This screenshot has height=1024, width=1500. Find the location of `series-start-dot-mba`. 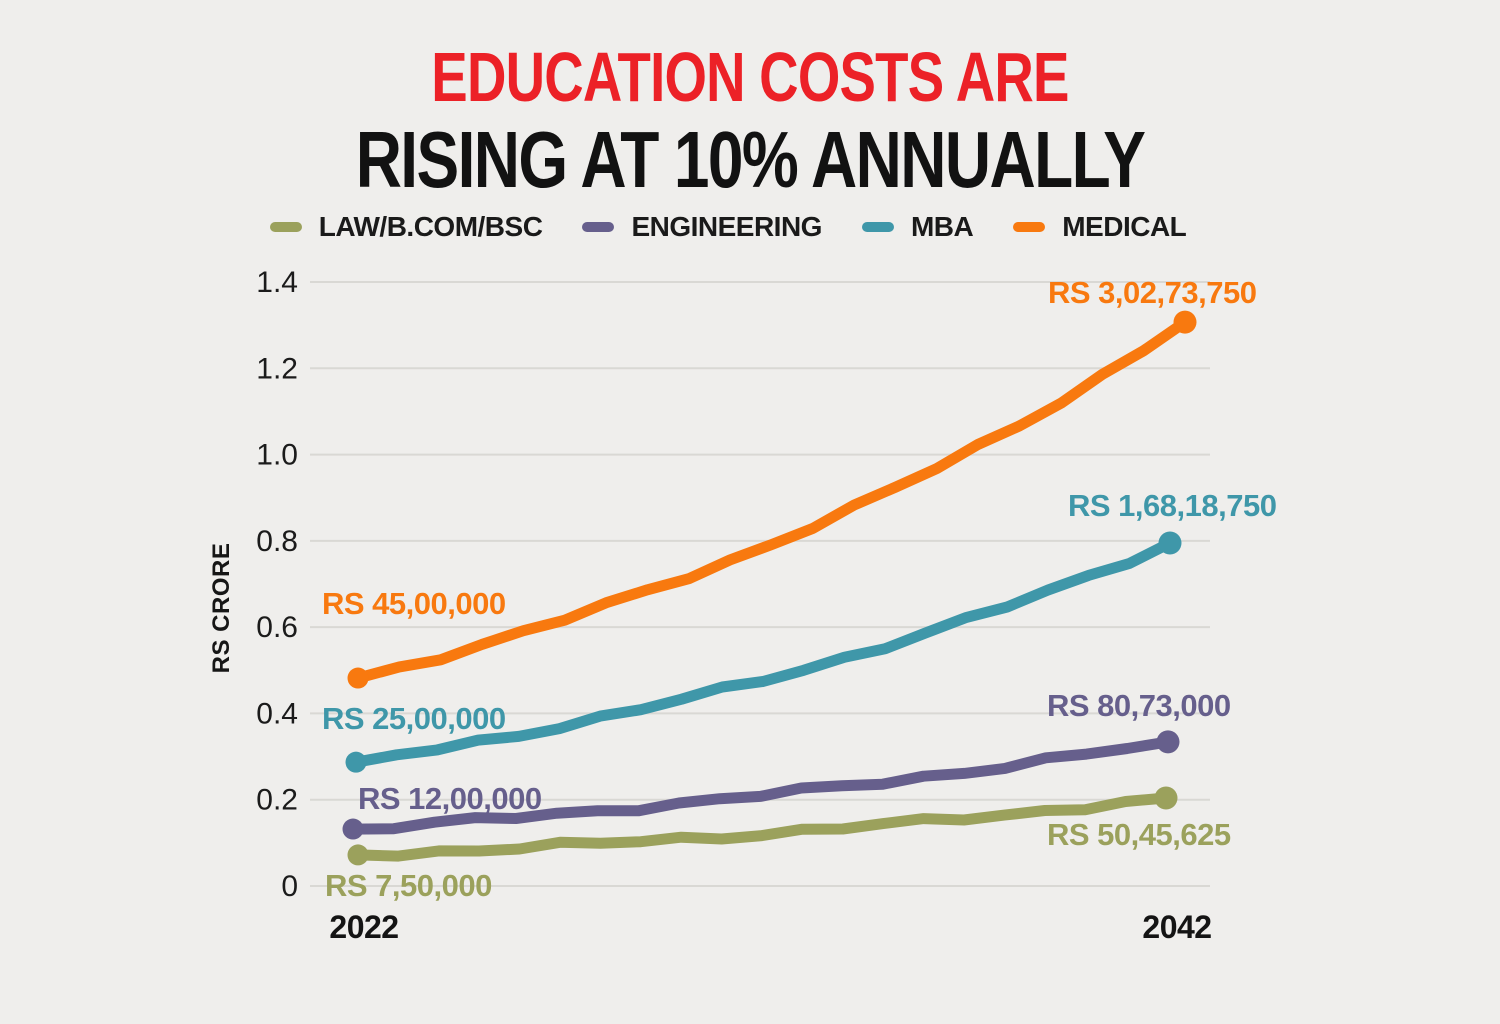

series-start-dot-mba is located at coordinates (356, 762).